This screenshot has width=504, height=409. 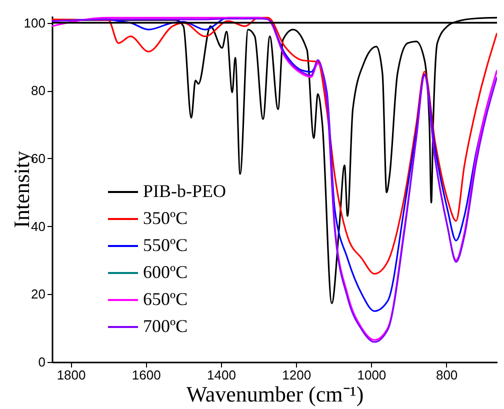 I want to click on x-tick-label: 1000, so click(x=371, y=375).